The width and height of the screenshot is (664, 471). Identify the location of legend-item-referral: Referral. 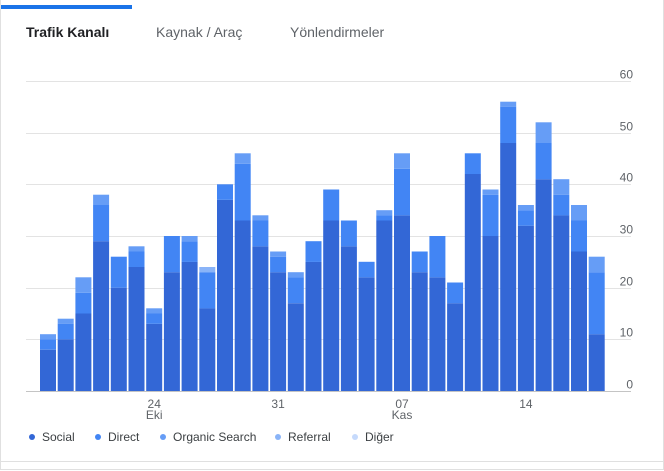
(303, 437).